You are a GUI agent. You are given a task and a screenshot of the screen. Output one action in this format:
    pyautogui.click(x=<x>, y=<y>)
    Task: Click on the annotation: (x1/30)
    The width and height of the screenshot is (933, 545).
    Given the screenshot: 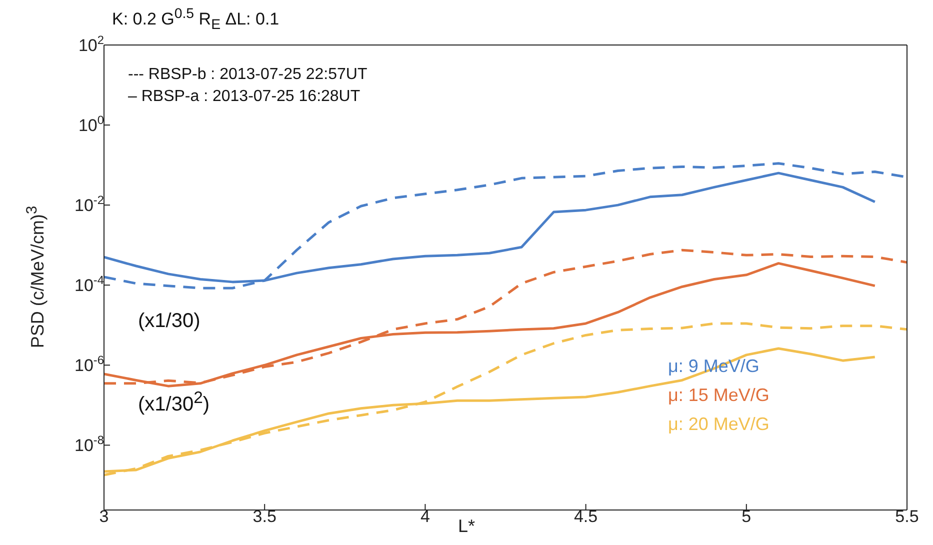 What is the action you would take?
    pyautogui.click(x=169, y=321)
    